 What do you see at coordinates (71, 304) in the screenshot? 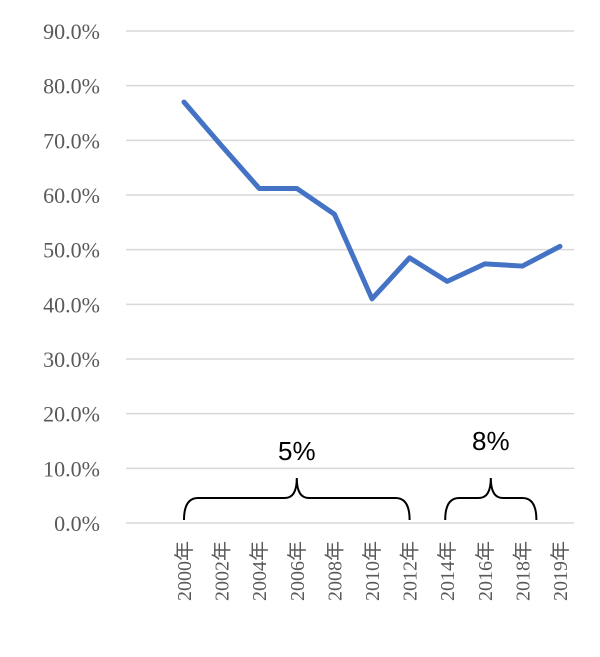
I see `y-tick-label: 40.0%` at bounding box center [71, 304].